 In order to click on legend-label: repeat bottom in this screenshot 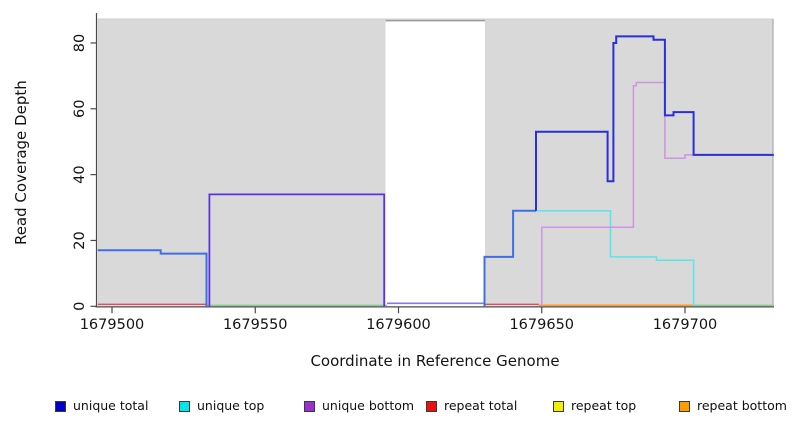, I will do `click(742, 405)`.